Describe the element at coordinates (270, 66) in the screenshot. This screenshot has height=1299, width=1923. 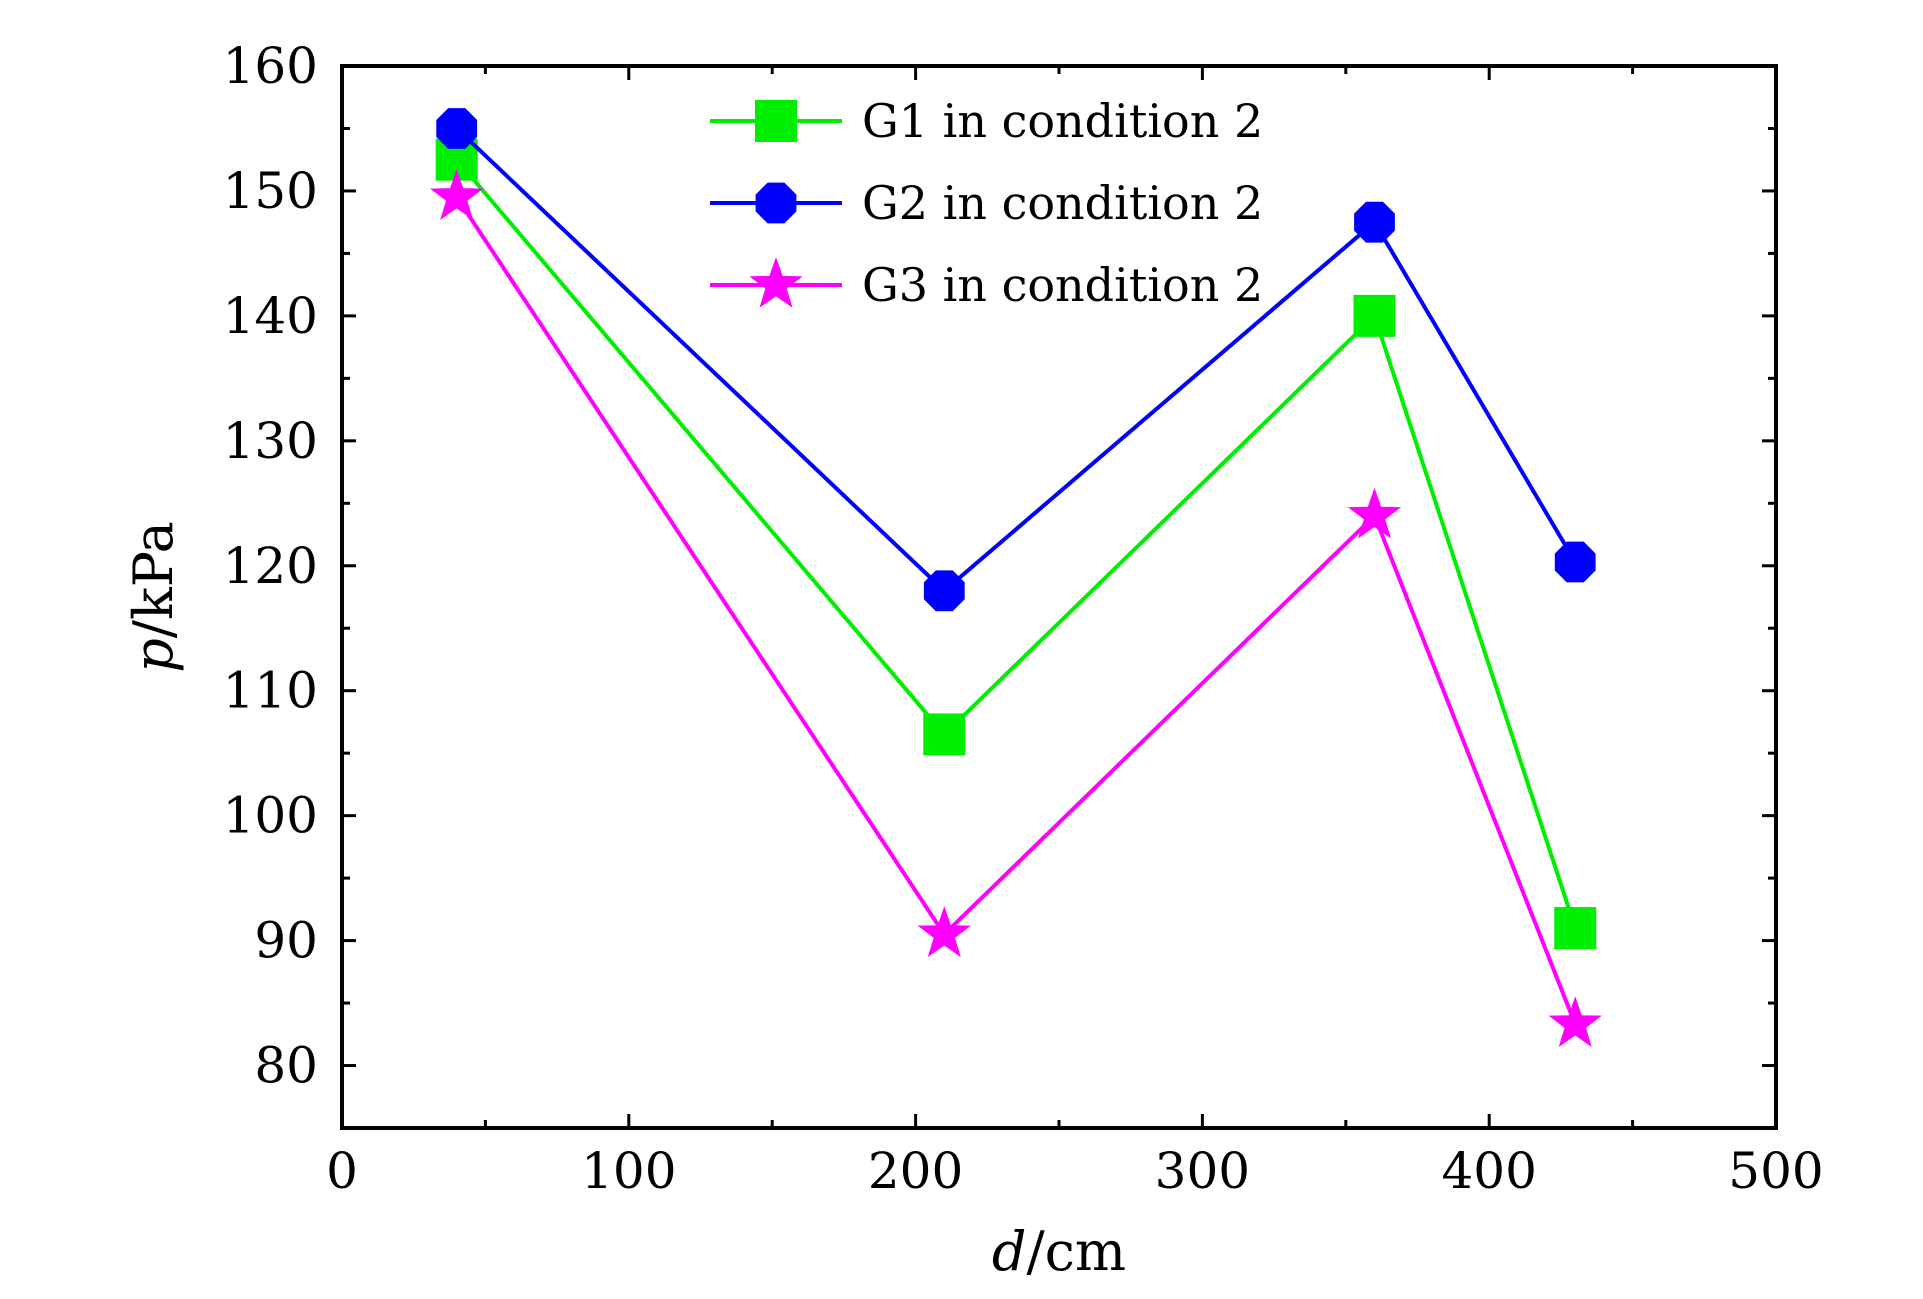
I see `y-tick-label: 160` at that location.